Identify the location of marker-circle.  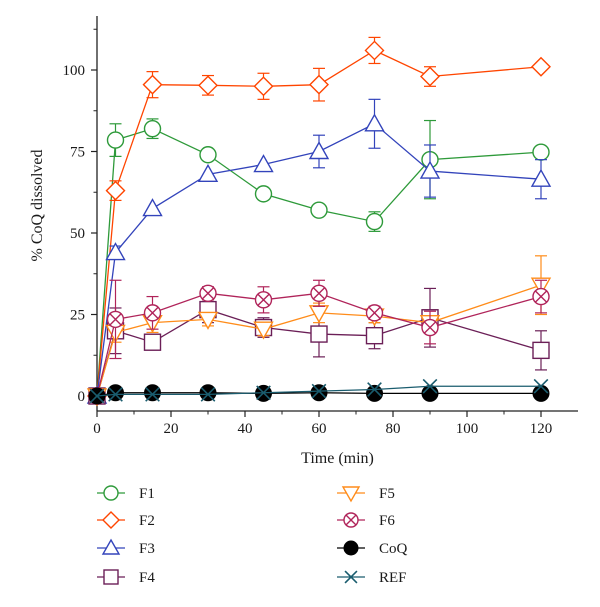
(111, 493).